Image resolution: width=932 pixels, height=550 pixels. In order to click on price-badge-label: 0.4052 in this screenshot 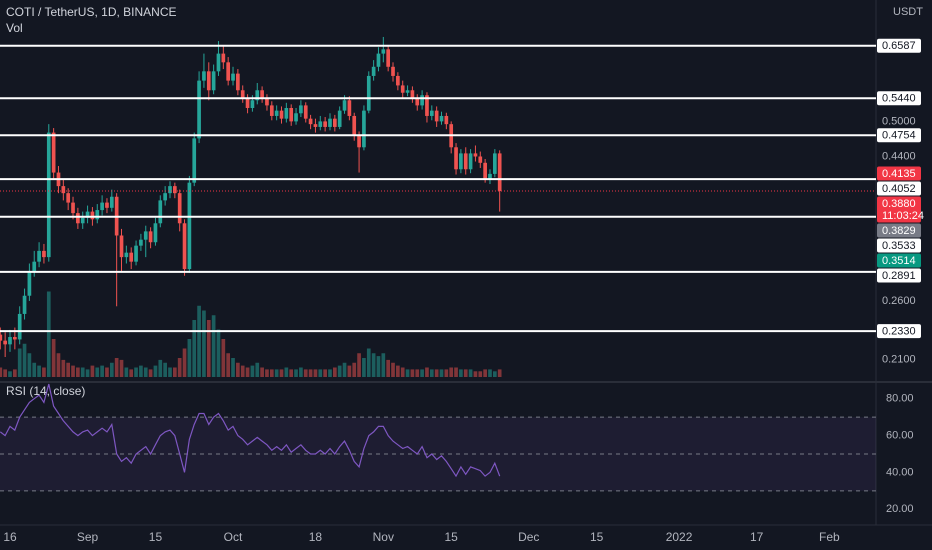, I will do `click(899, 189)`.